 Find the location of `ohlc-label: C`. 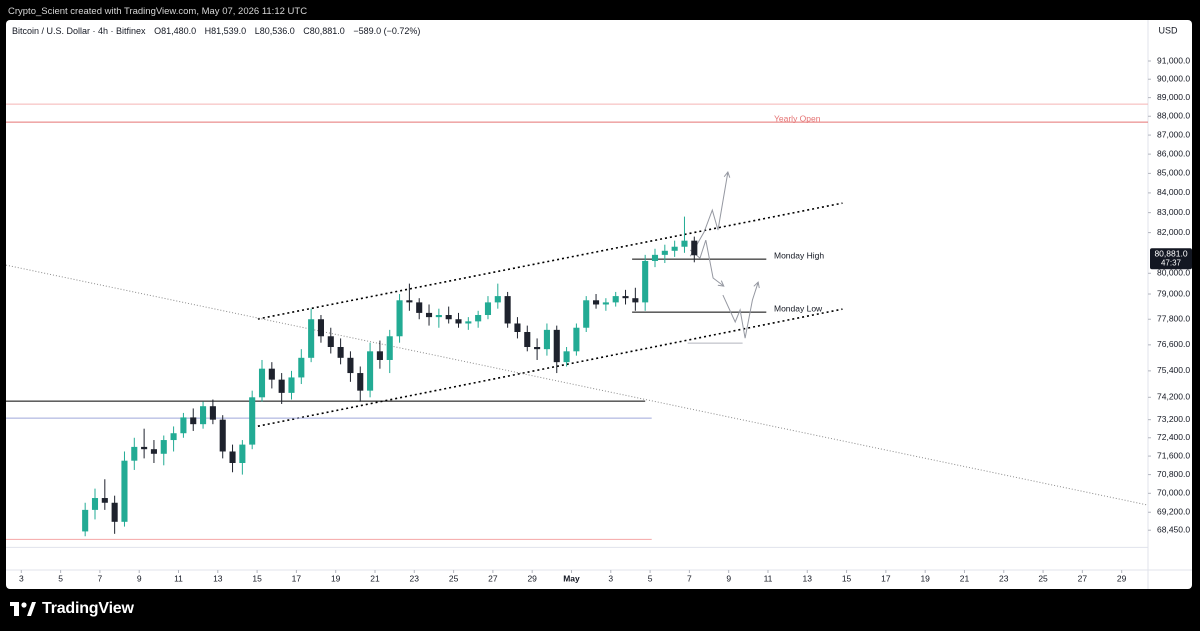

ohlc-label: C is located at coordinates (306, 31).